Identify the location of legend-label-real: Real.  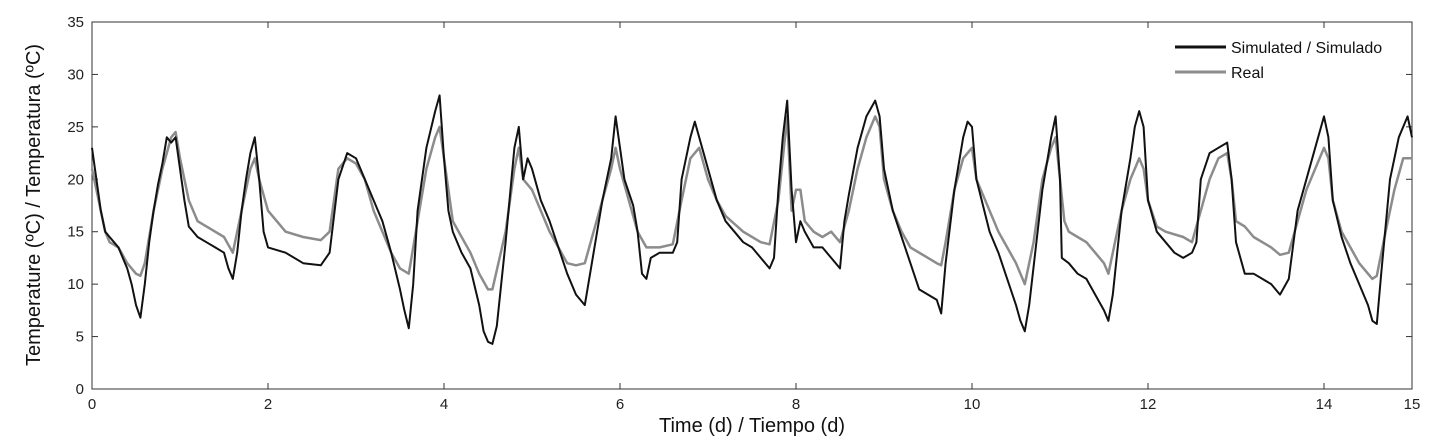
(1247, 73).